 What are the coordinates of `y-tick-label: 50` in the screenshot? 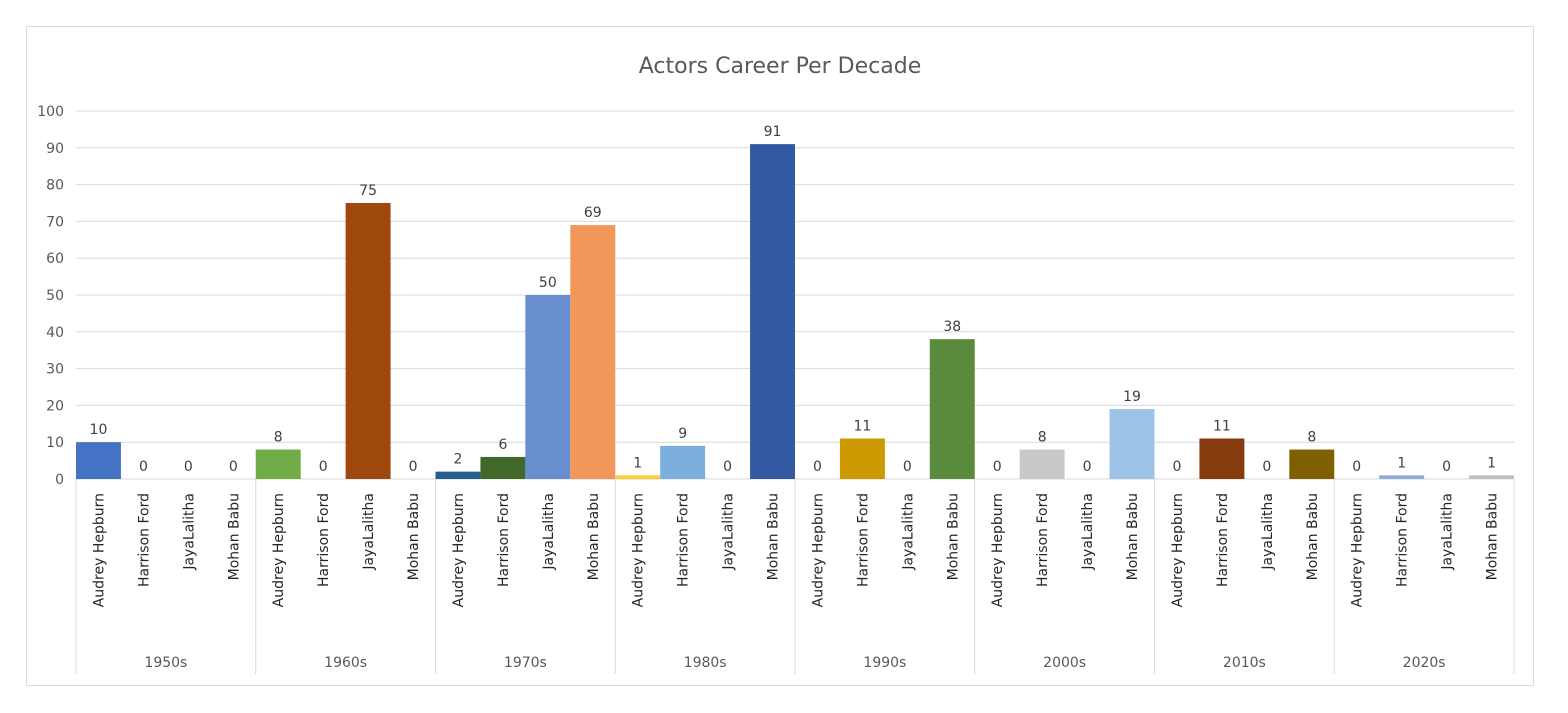 It's located at (55, 296).